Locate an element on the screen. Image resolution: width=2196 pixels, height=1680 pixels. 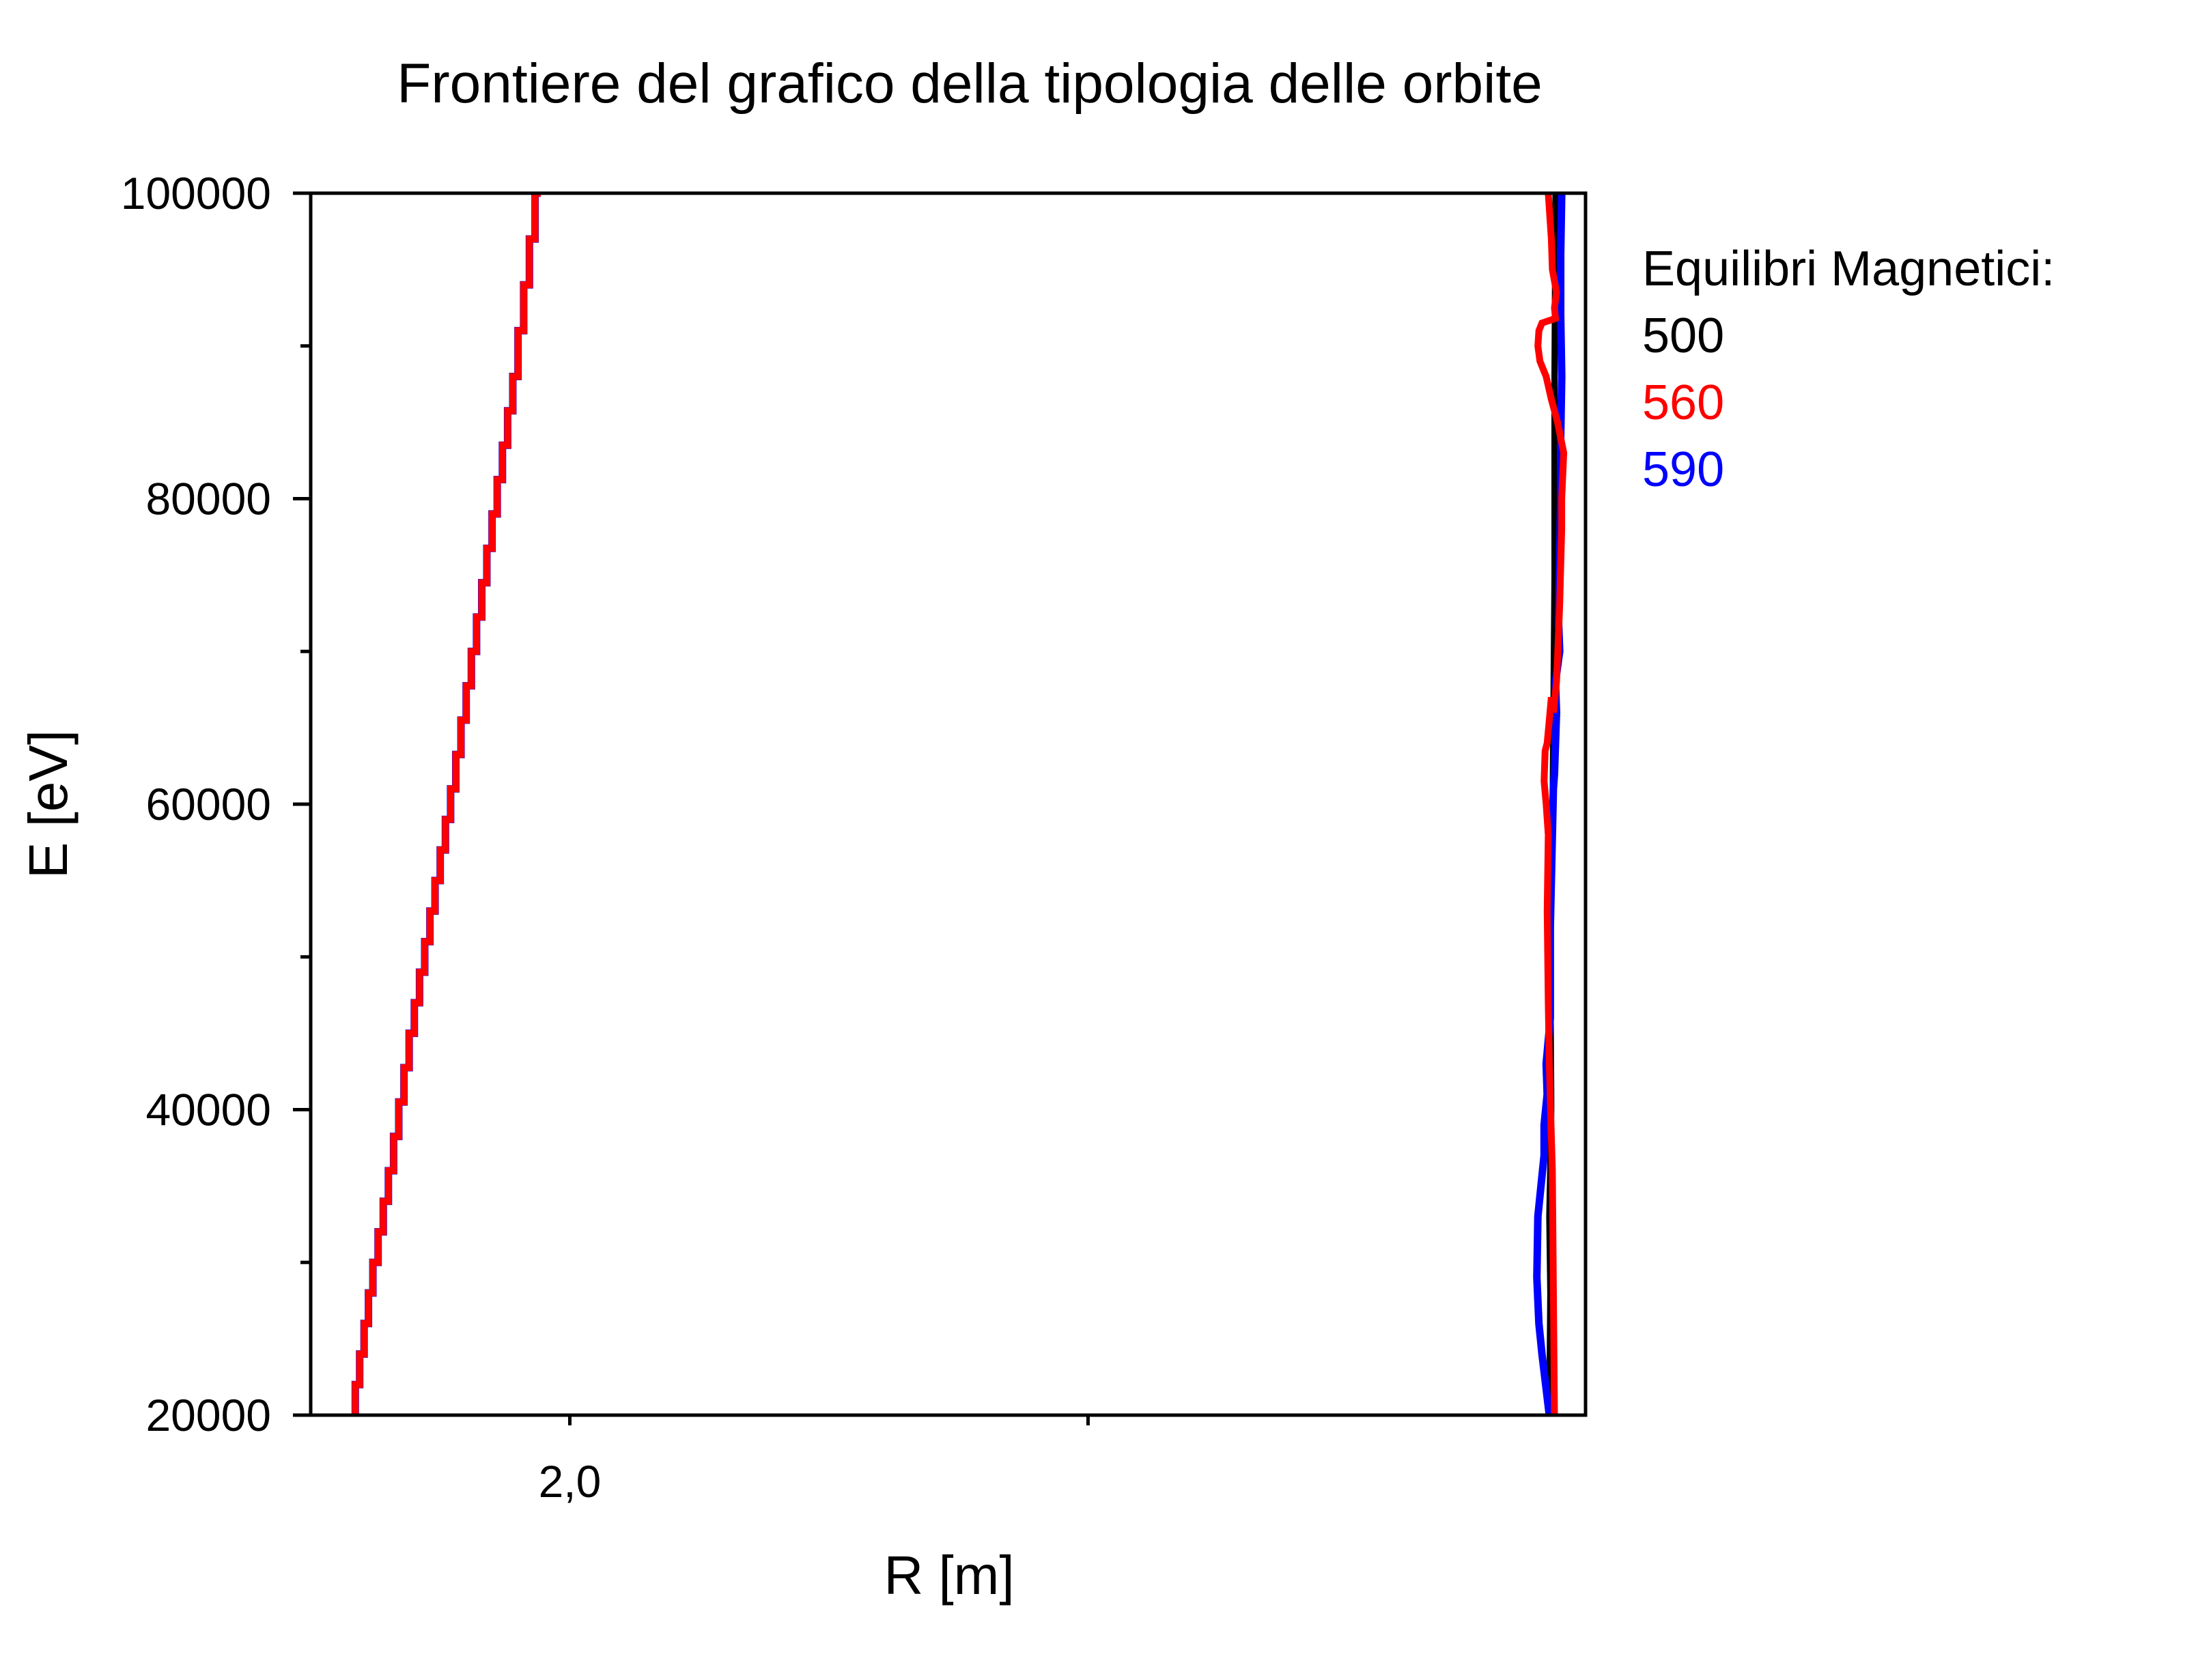
legend-title: Equilibri Magnetici: is located at coordinates (1849, 269).